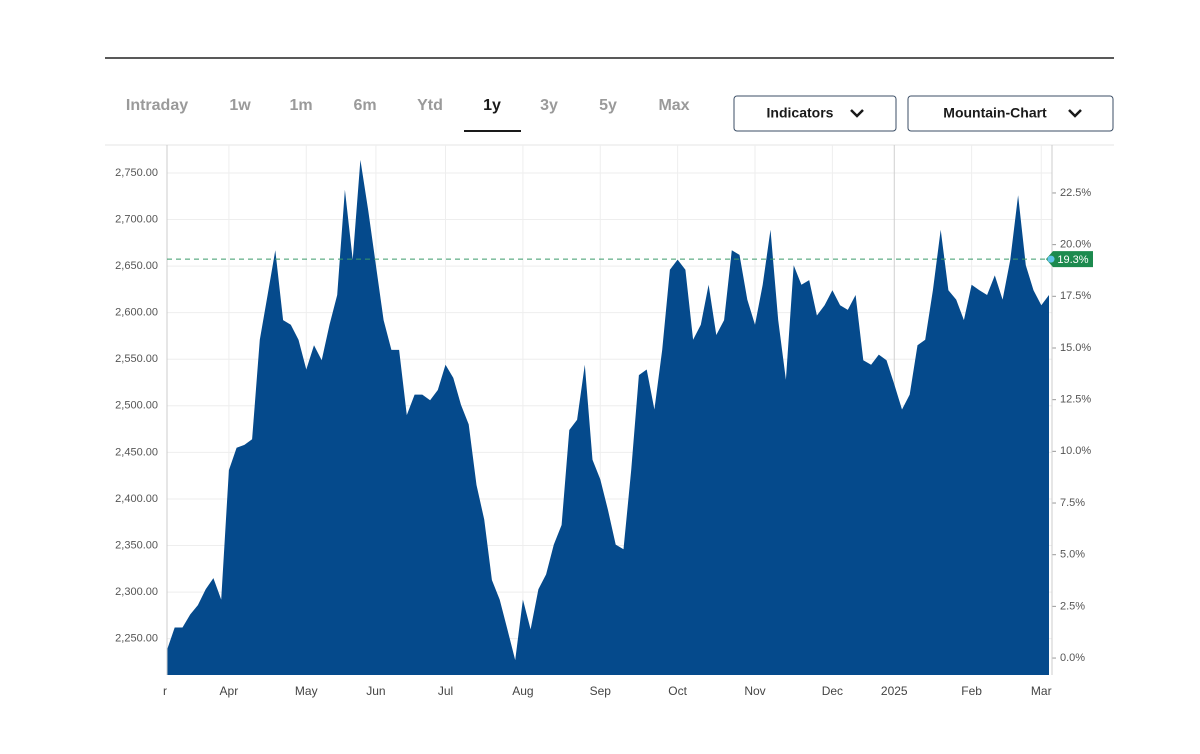  I want to click on badge-dot, so click(1051, 259).